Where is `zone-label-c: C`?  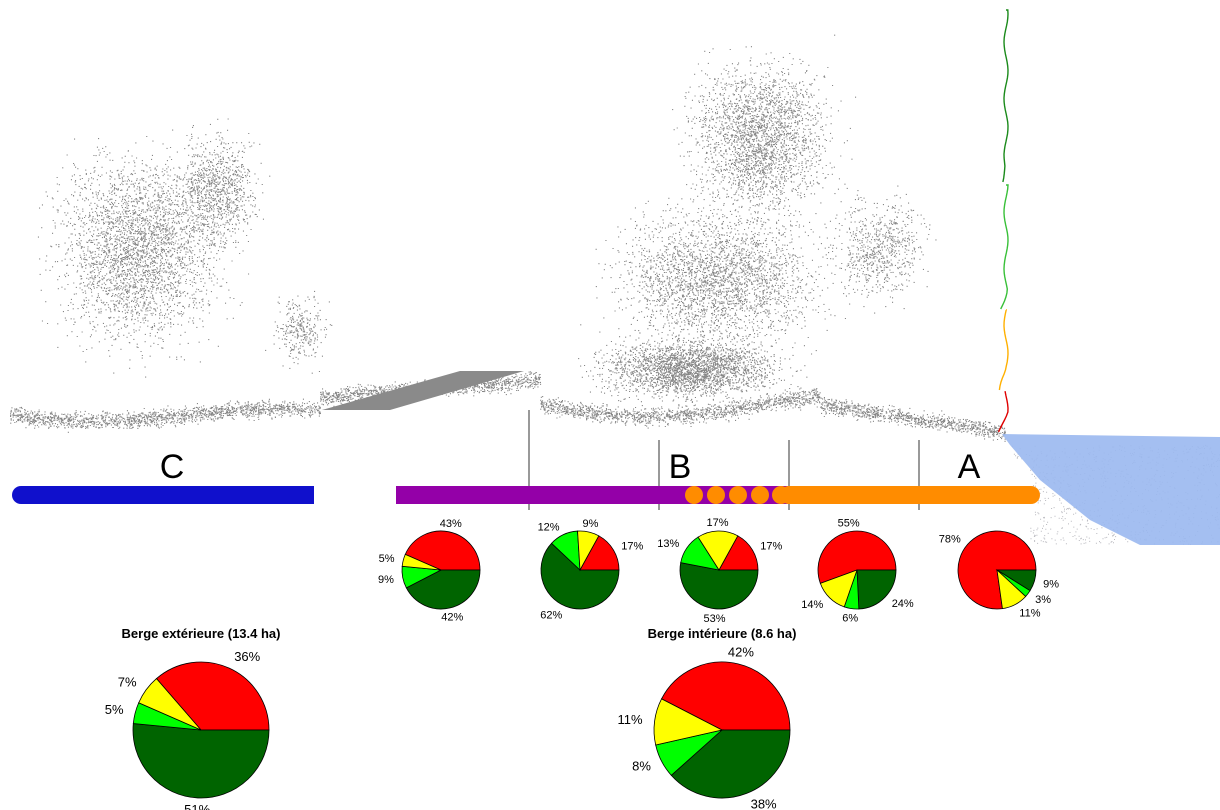
zone-label-c: C is located at coordinates (172, 467).